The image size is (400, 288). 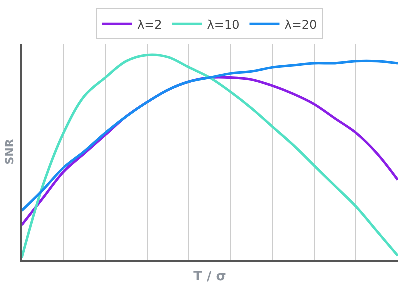 What do you see at coordinates (223, 25) in the screenshot?
I see `legend-label: λ=10` at bounding box center [223, 25].